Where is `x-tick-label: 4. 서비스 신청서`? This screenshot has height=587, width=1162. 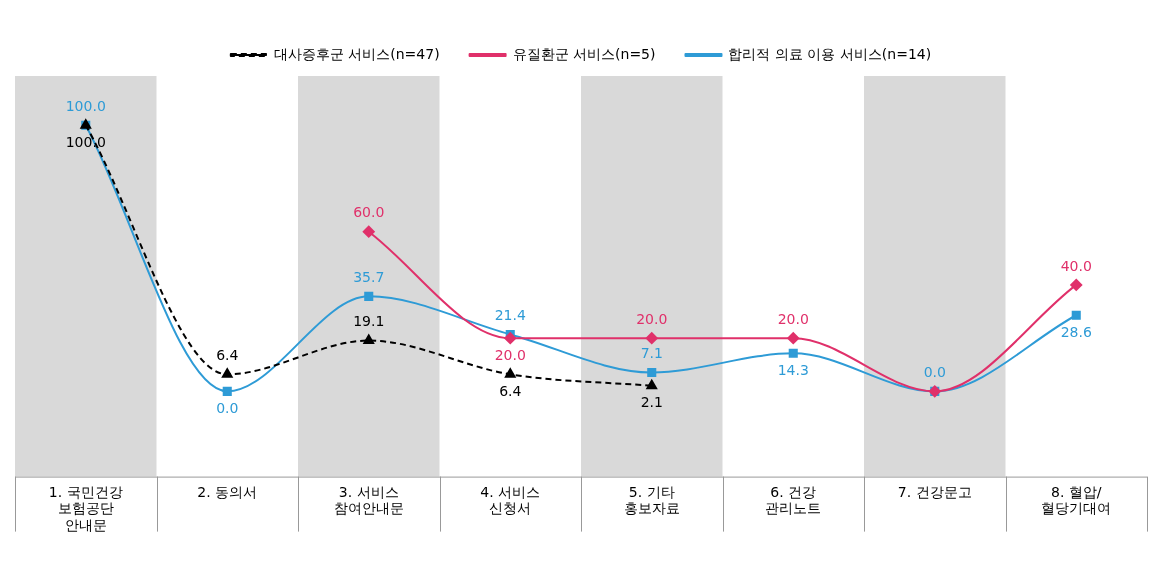 x-tick-label: 4. 서비스 신청서 is located at coordinates (510, 500).